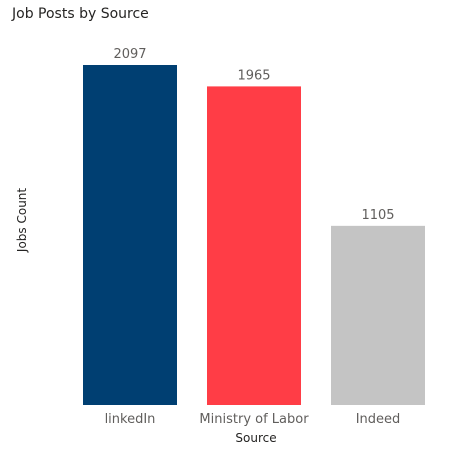 Image resolution: width=451 pixels, height=457 pixels. What do you see at coordinates (253, 75) in the screenshot?
I see `data-label-ministry-of-labor: 1965` at bounding box center [253, 75].